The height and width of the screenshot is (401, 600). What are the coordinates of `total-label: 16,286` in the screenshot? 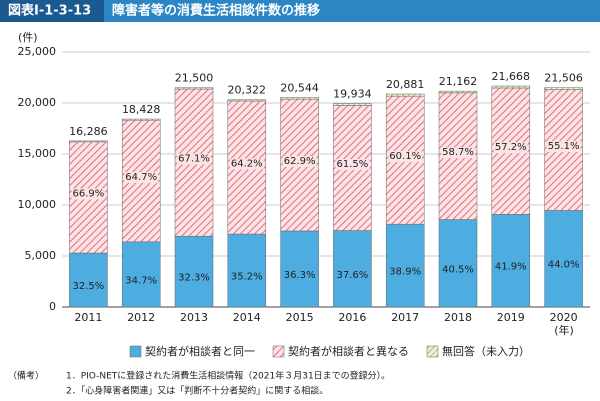 It's located at (88, 131).